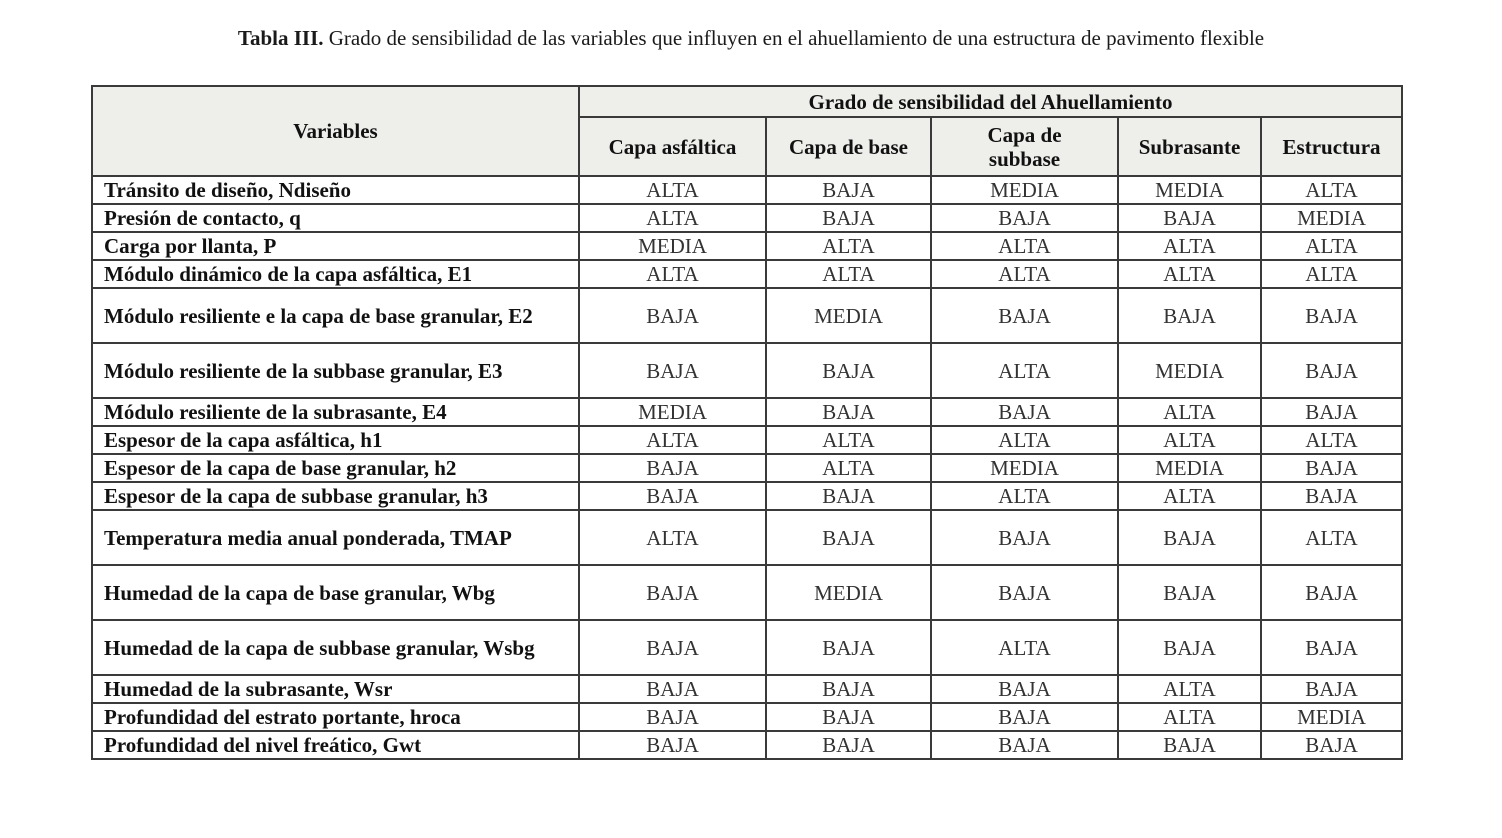  What do you see at coordinates (335, 440) in the screenshot?
I see `variable-cell: Espesor de la capa asfáltica, h1` at bounding box center [335, 440].